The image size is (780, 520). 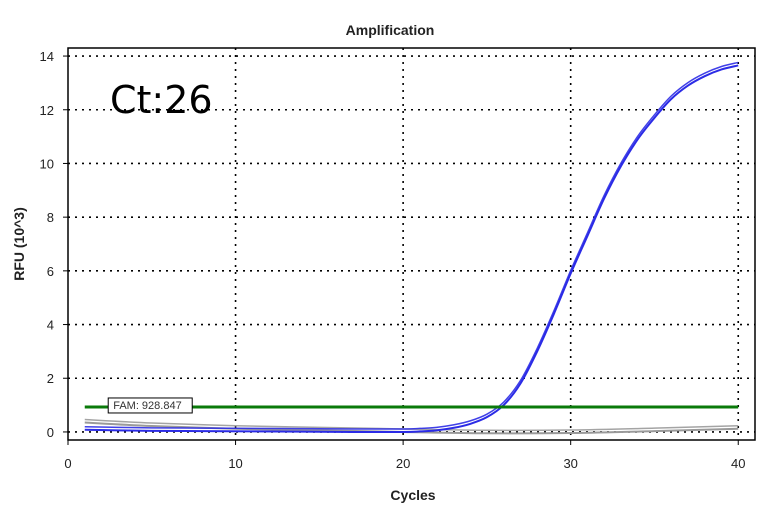 What do you see at coordinates (19, 244) in the screenshot?
I see `y-axis-label: RFU (10^3)` at bounding box center [19, 244].